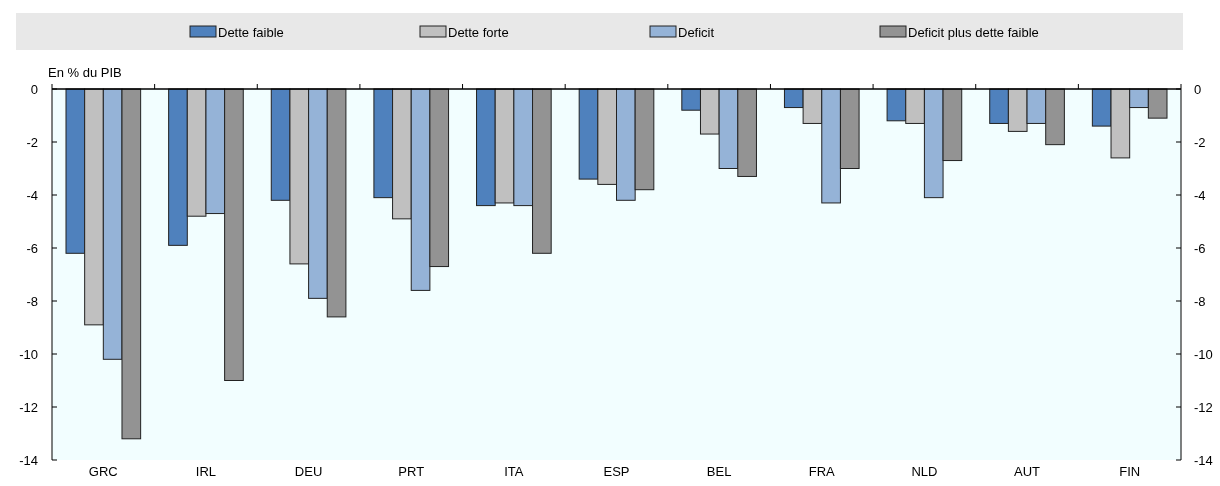 Image resolution: width=1220 pixels, height=486 pixels. I want to click on y-tick-label: -4, so click(32, 195).